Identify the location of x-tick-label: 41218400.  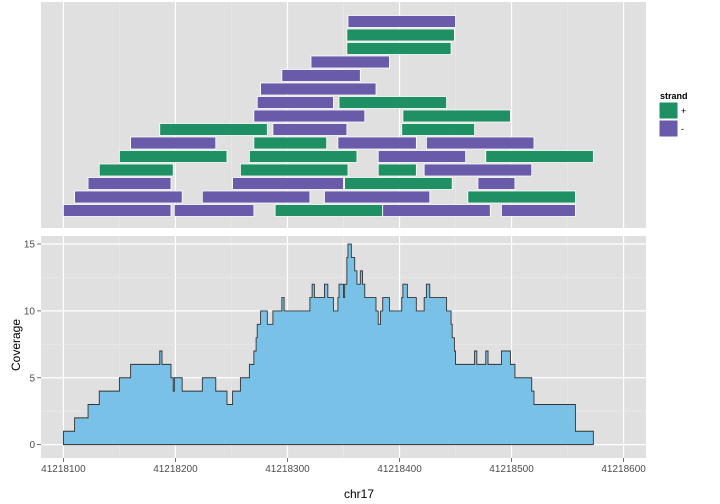
(399, 469).